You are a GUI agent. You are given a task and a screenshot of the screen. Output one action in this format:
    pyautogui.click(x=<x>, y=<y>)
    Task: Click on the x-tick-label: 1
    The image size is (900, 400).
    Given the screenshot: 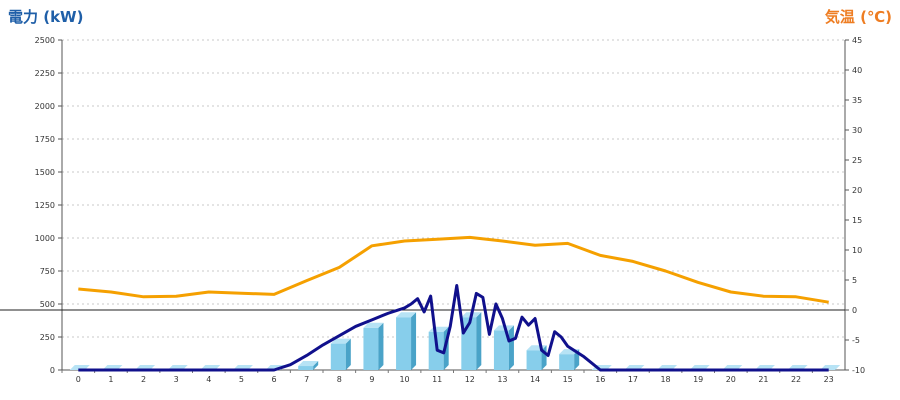 What is the action you would take?
    pyautogui.click(x=110, y=379)
    